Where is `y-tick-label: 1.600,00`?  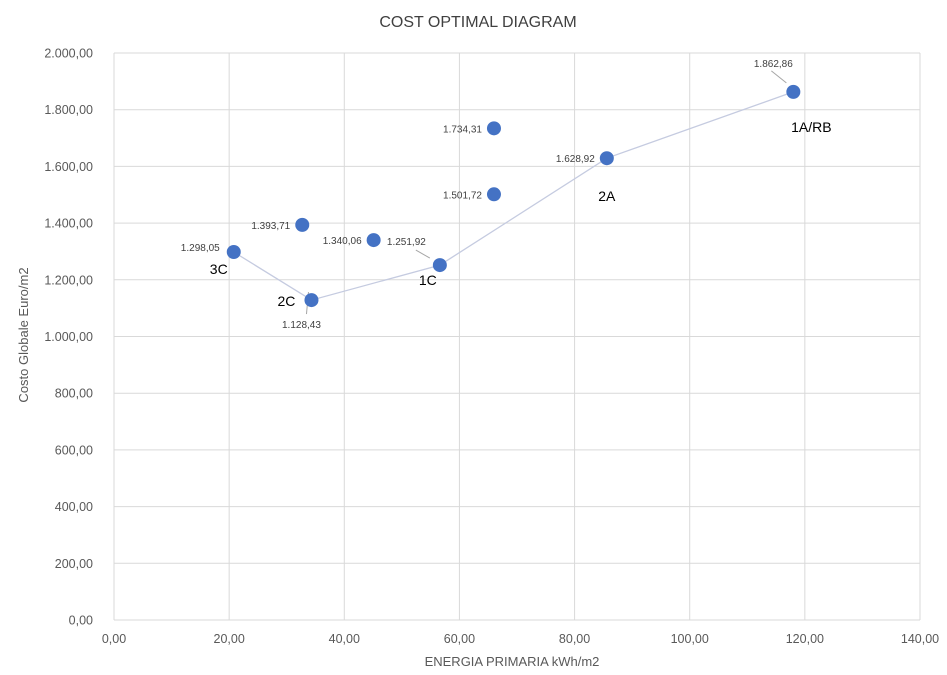
y-tick-label: 1.600,00 is located at coordinates (68, 167).